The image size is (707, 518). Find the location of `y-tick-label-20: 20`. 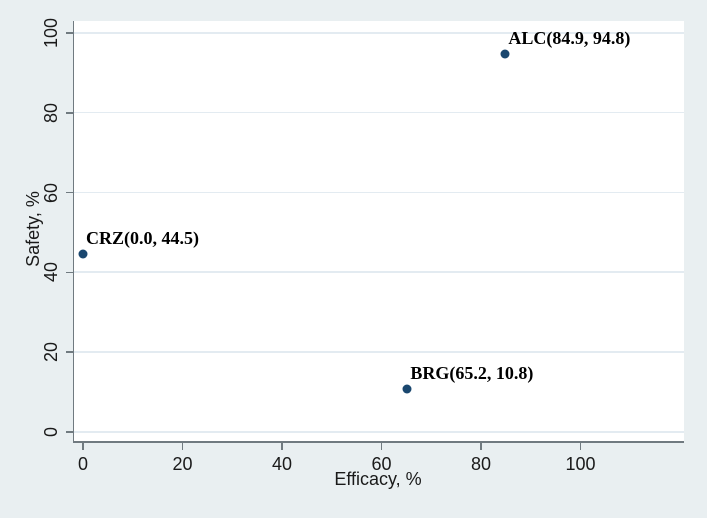

y-tick-label-20: 20 is located at coordinates (51, 352).